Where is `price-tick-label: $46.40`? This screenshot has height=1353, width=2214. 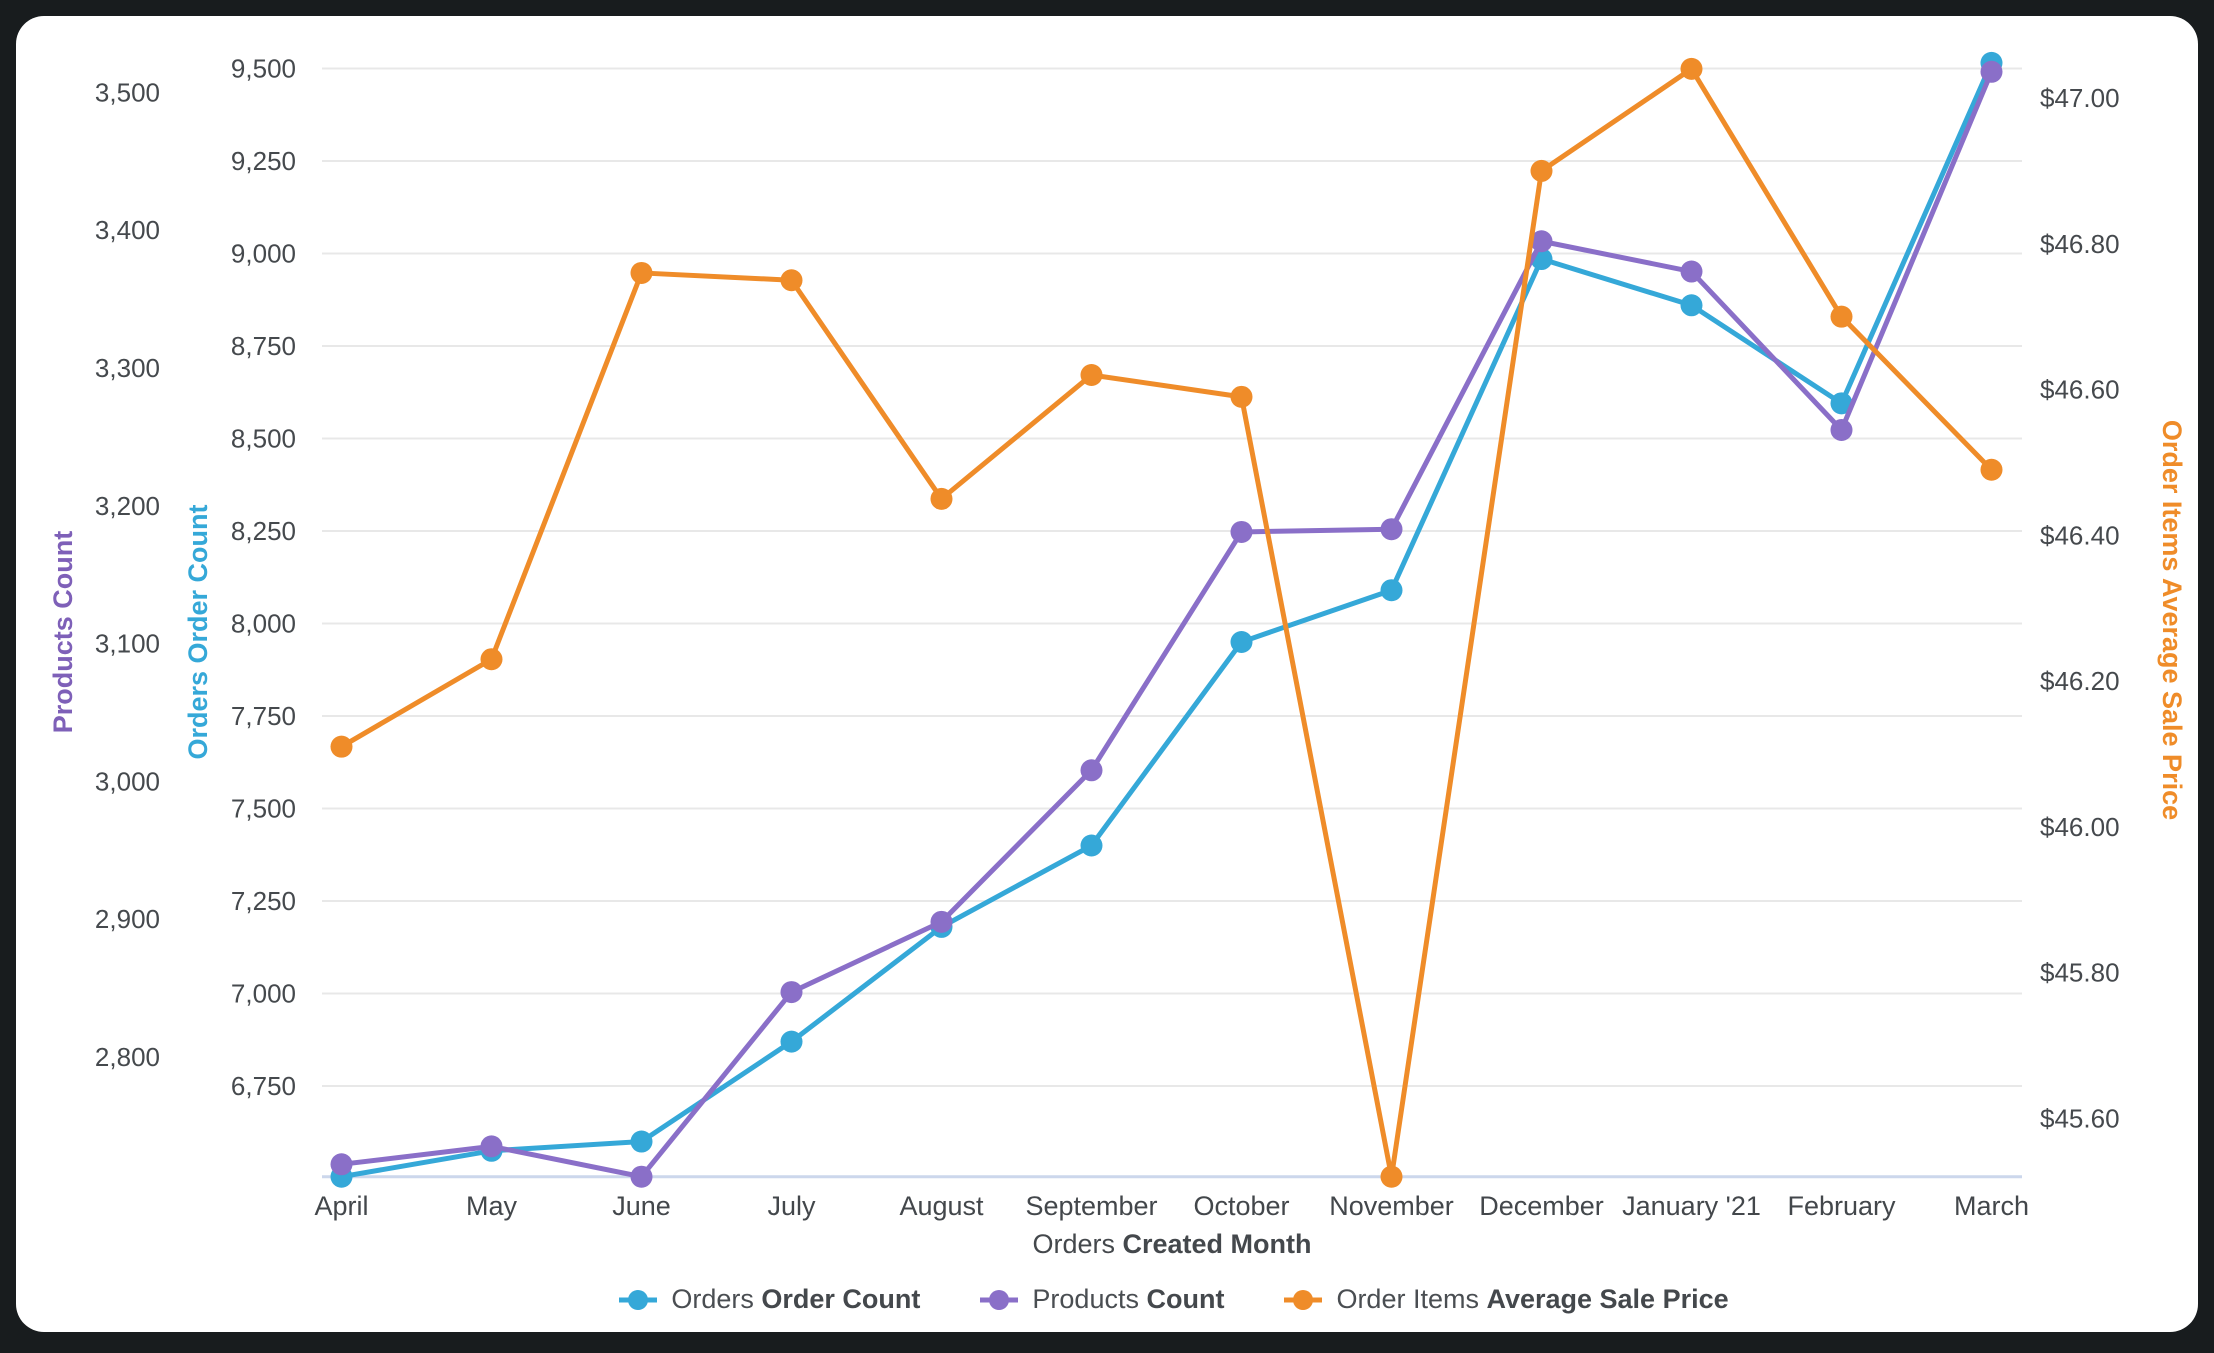 price-tick-label: $46.40 is located at coordinates (2080, 535).